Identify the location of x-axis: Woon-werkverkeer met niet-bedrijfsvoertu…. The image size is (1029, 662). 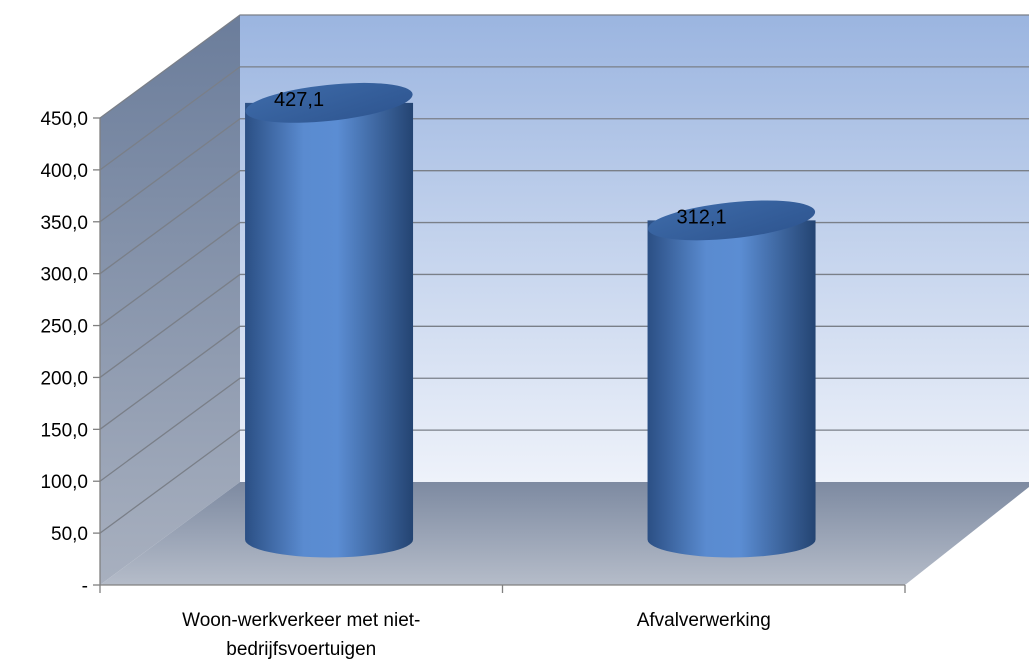
(502, 622).